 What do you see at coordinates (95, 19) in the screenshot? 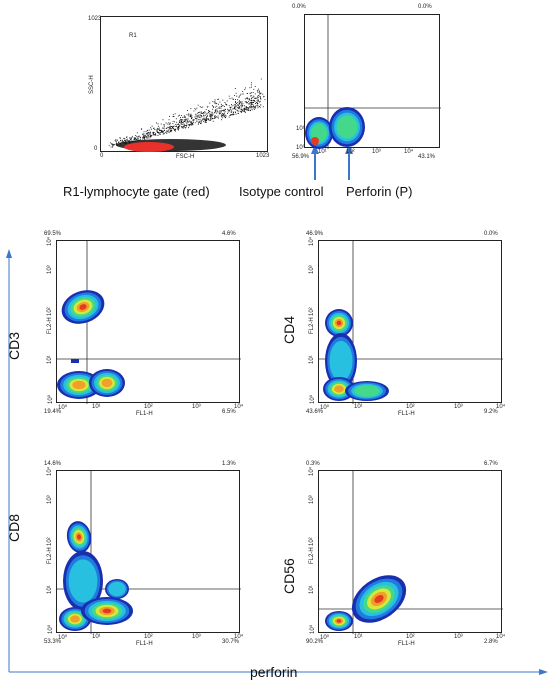
I see `scatter-y-top: 1023` at bounding box center [95, 19].